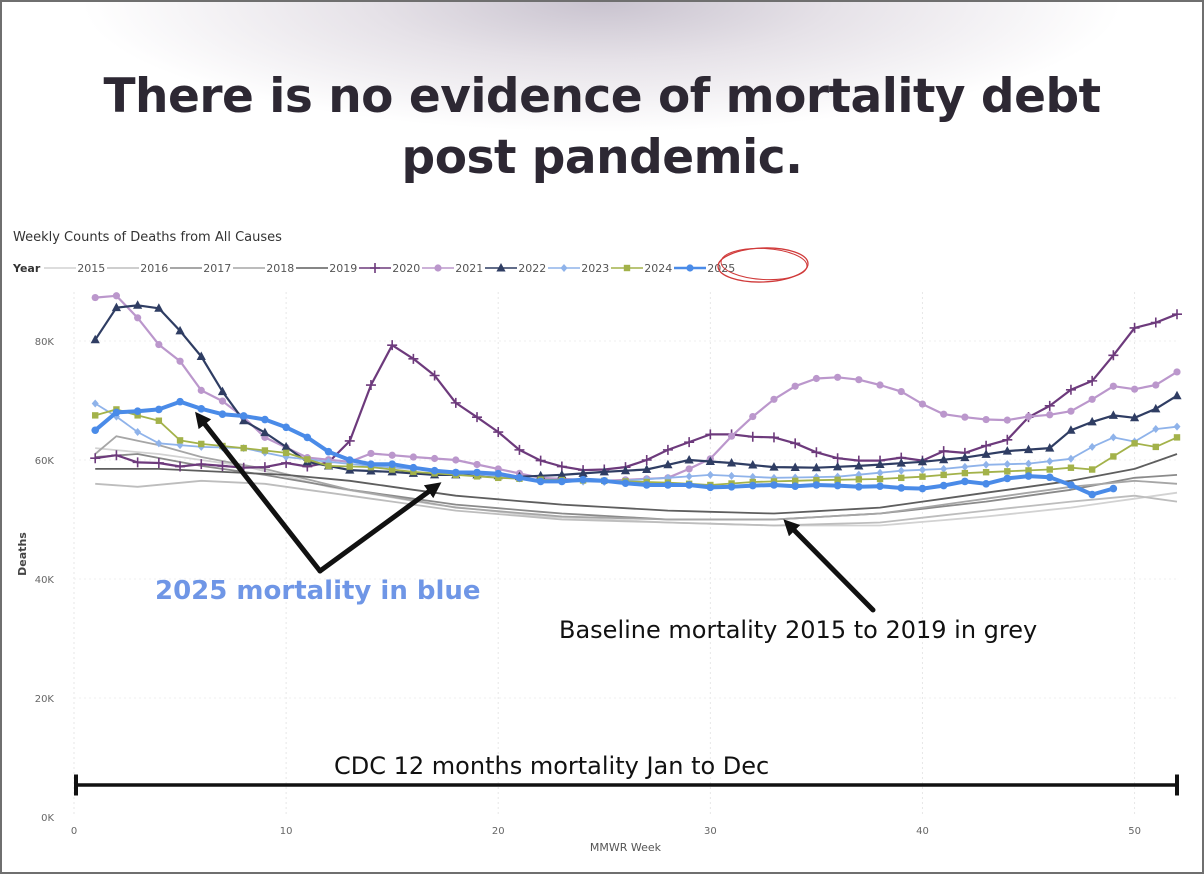 The width and height of the screenshot is (1204, 874). What do you see at coordinates (137, 268) in the screenshot?
I see `legend-item-2016: 2016` at bounding box center [137, 268].